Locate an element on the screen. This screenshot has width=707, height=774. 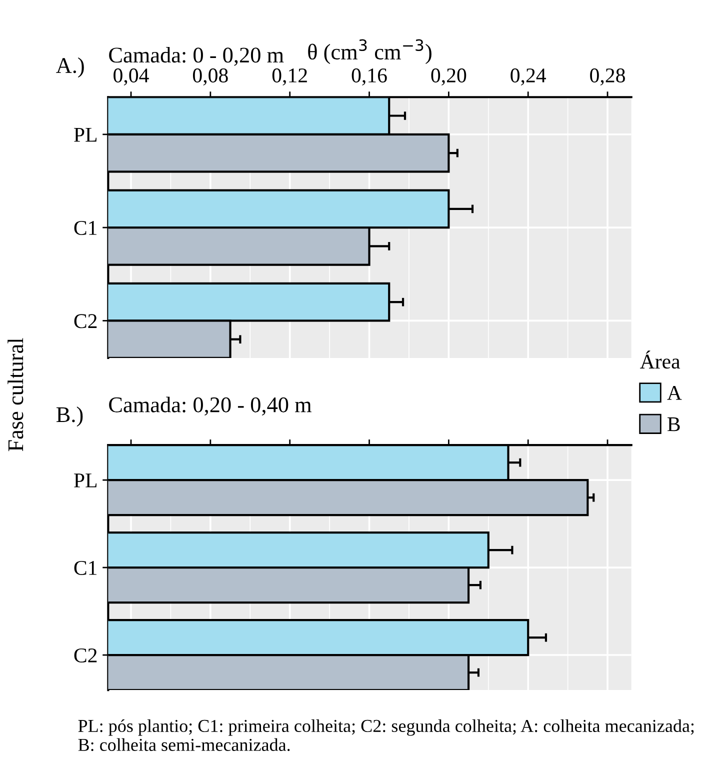
chart-title: B.) is located at coordinates (69, 416).